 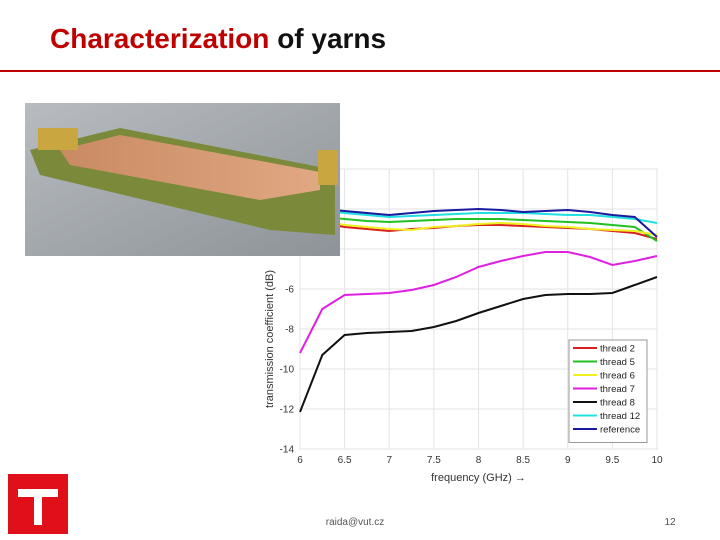 I want to click on x-tick-label: 9.5, so click(x=612, y=460).